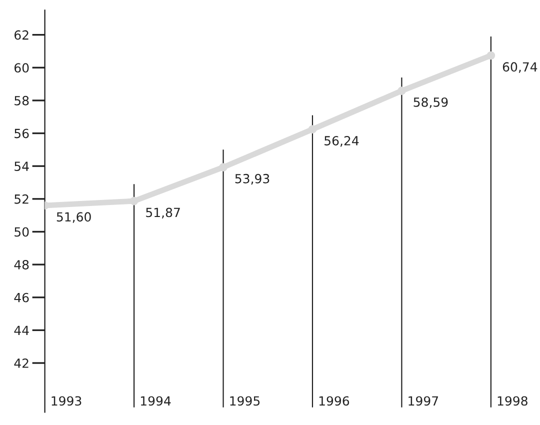  I want to click on y-tick-label: 54, so click(21, 167).